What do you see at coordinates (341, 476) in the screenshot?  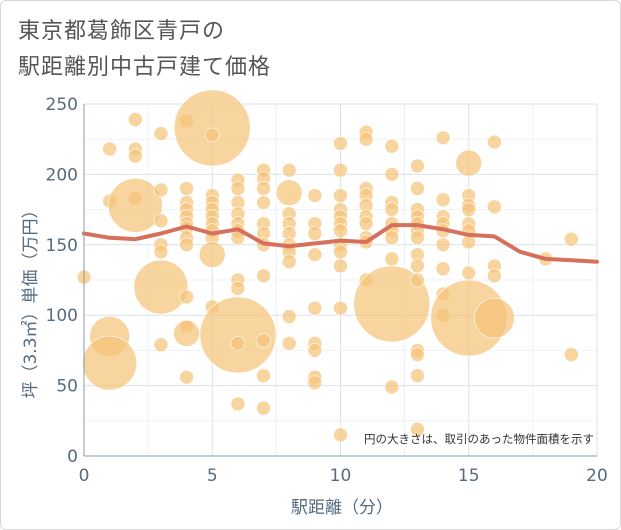 I see `x-tick-label: 10` at bounding box center [341, 476].